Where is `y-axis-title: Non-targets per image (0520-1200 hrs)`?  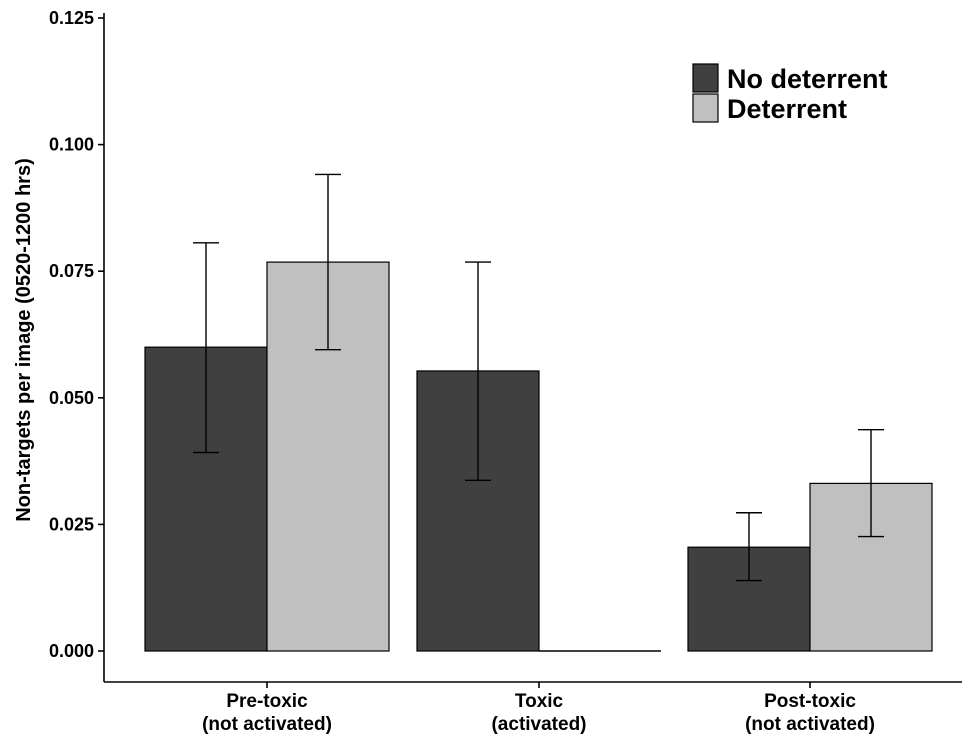 y-axis-title: Non-targets per image (0520-1200 hrs) is located at coordinates (24, 339).